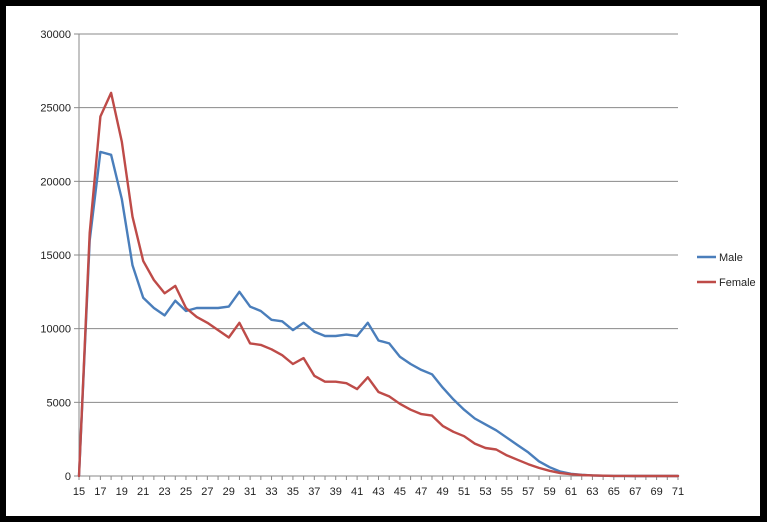 This screenshot has height=522, width=767. What do you see at coordinates (122, 492) in the screenshot?
I see `x-tick-label: 19` at bounding box center [122, 492].